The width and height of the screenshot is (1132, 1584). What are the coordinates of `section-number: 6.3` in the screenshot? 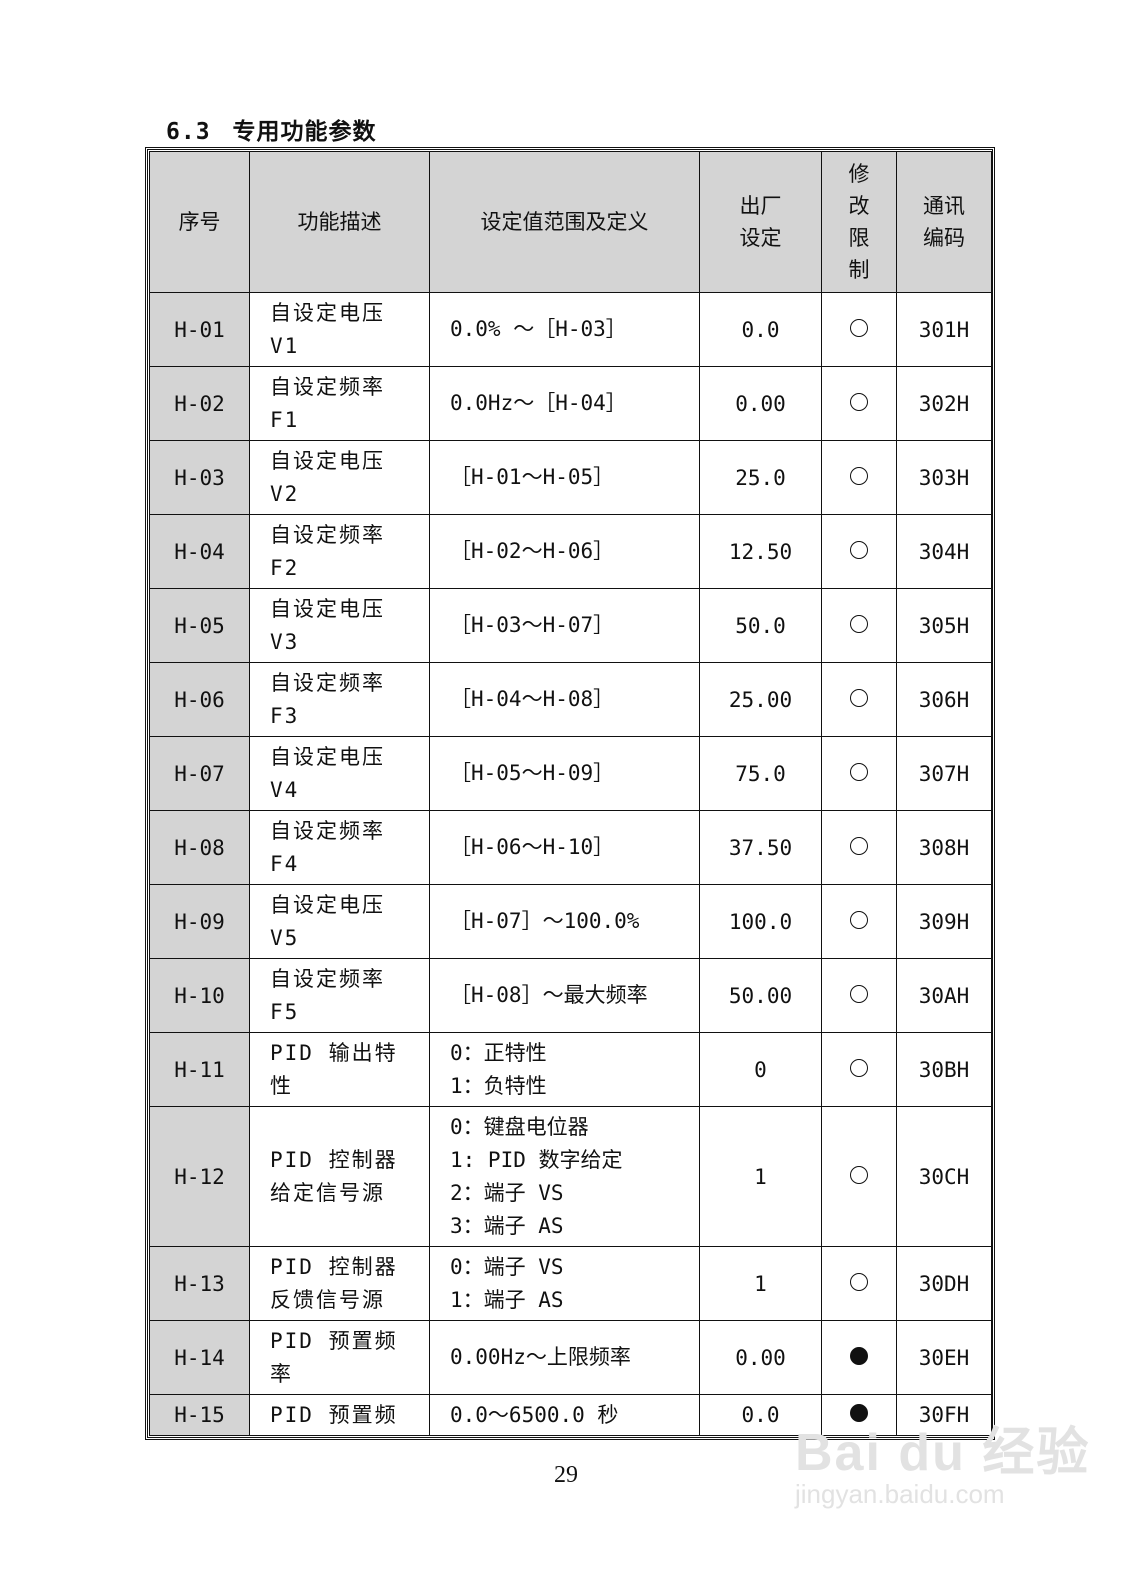 It's located at (188, 132).